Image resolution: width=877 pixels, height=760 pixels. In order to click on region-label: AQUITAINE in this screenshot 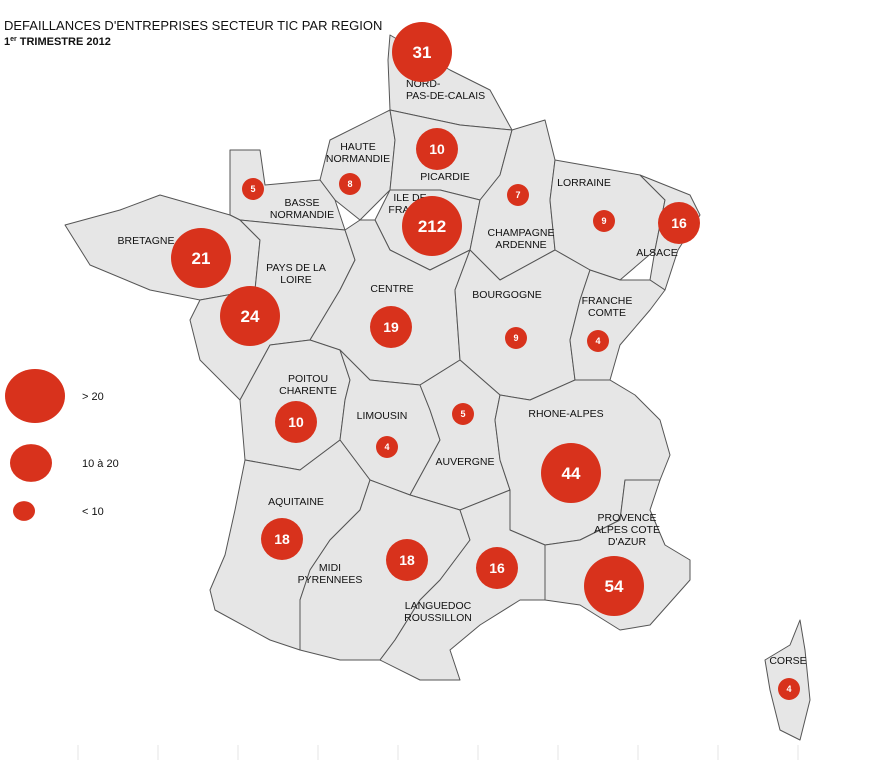, I will do `click(296, 502)`.